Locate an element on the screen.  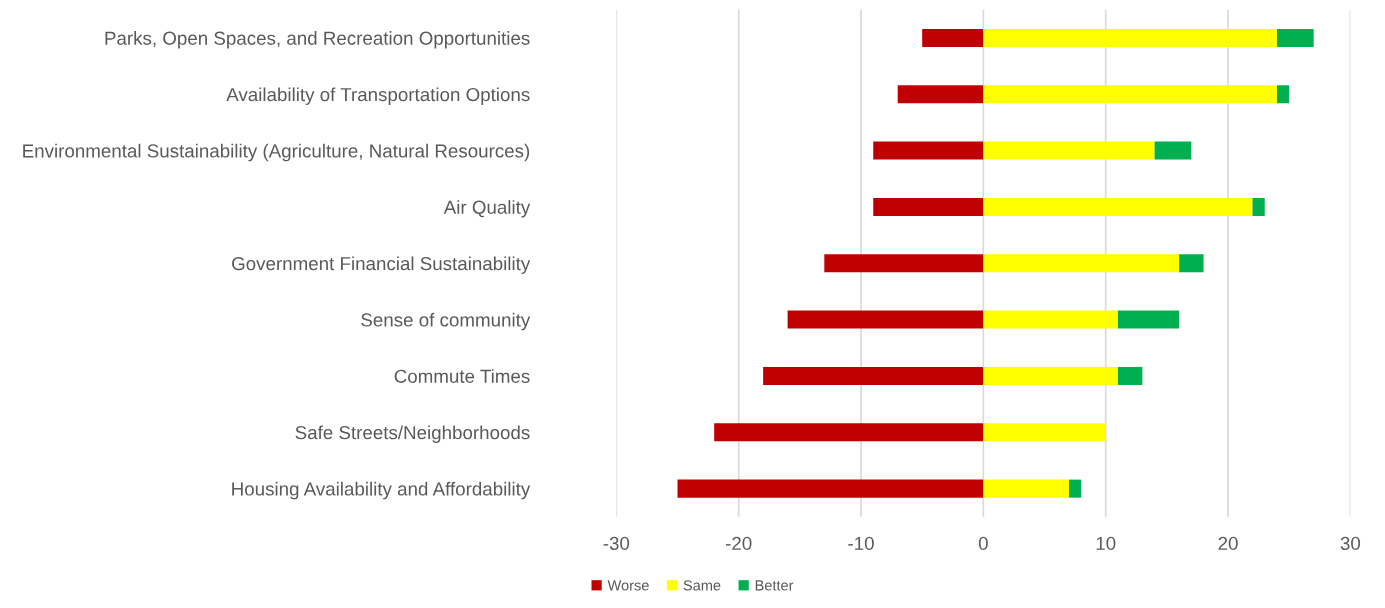
y-tick-label: Housing Availability and Affordability is located at coordinates (381, 490).